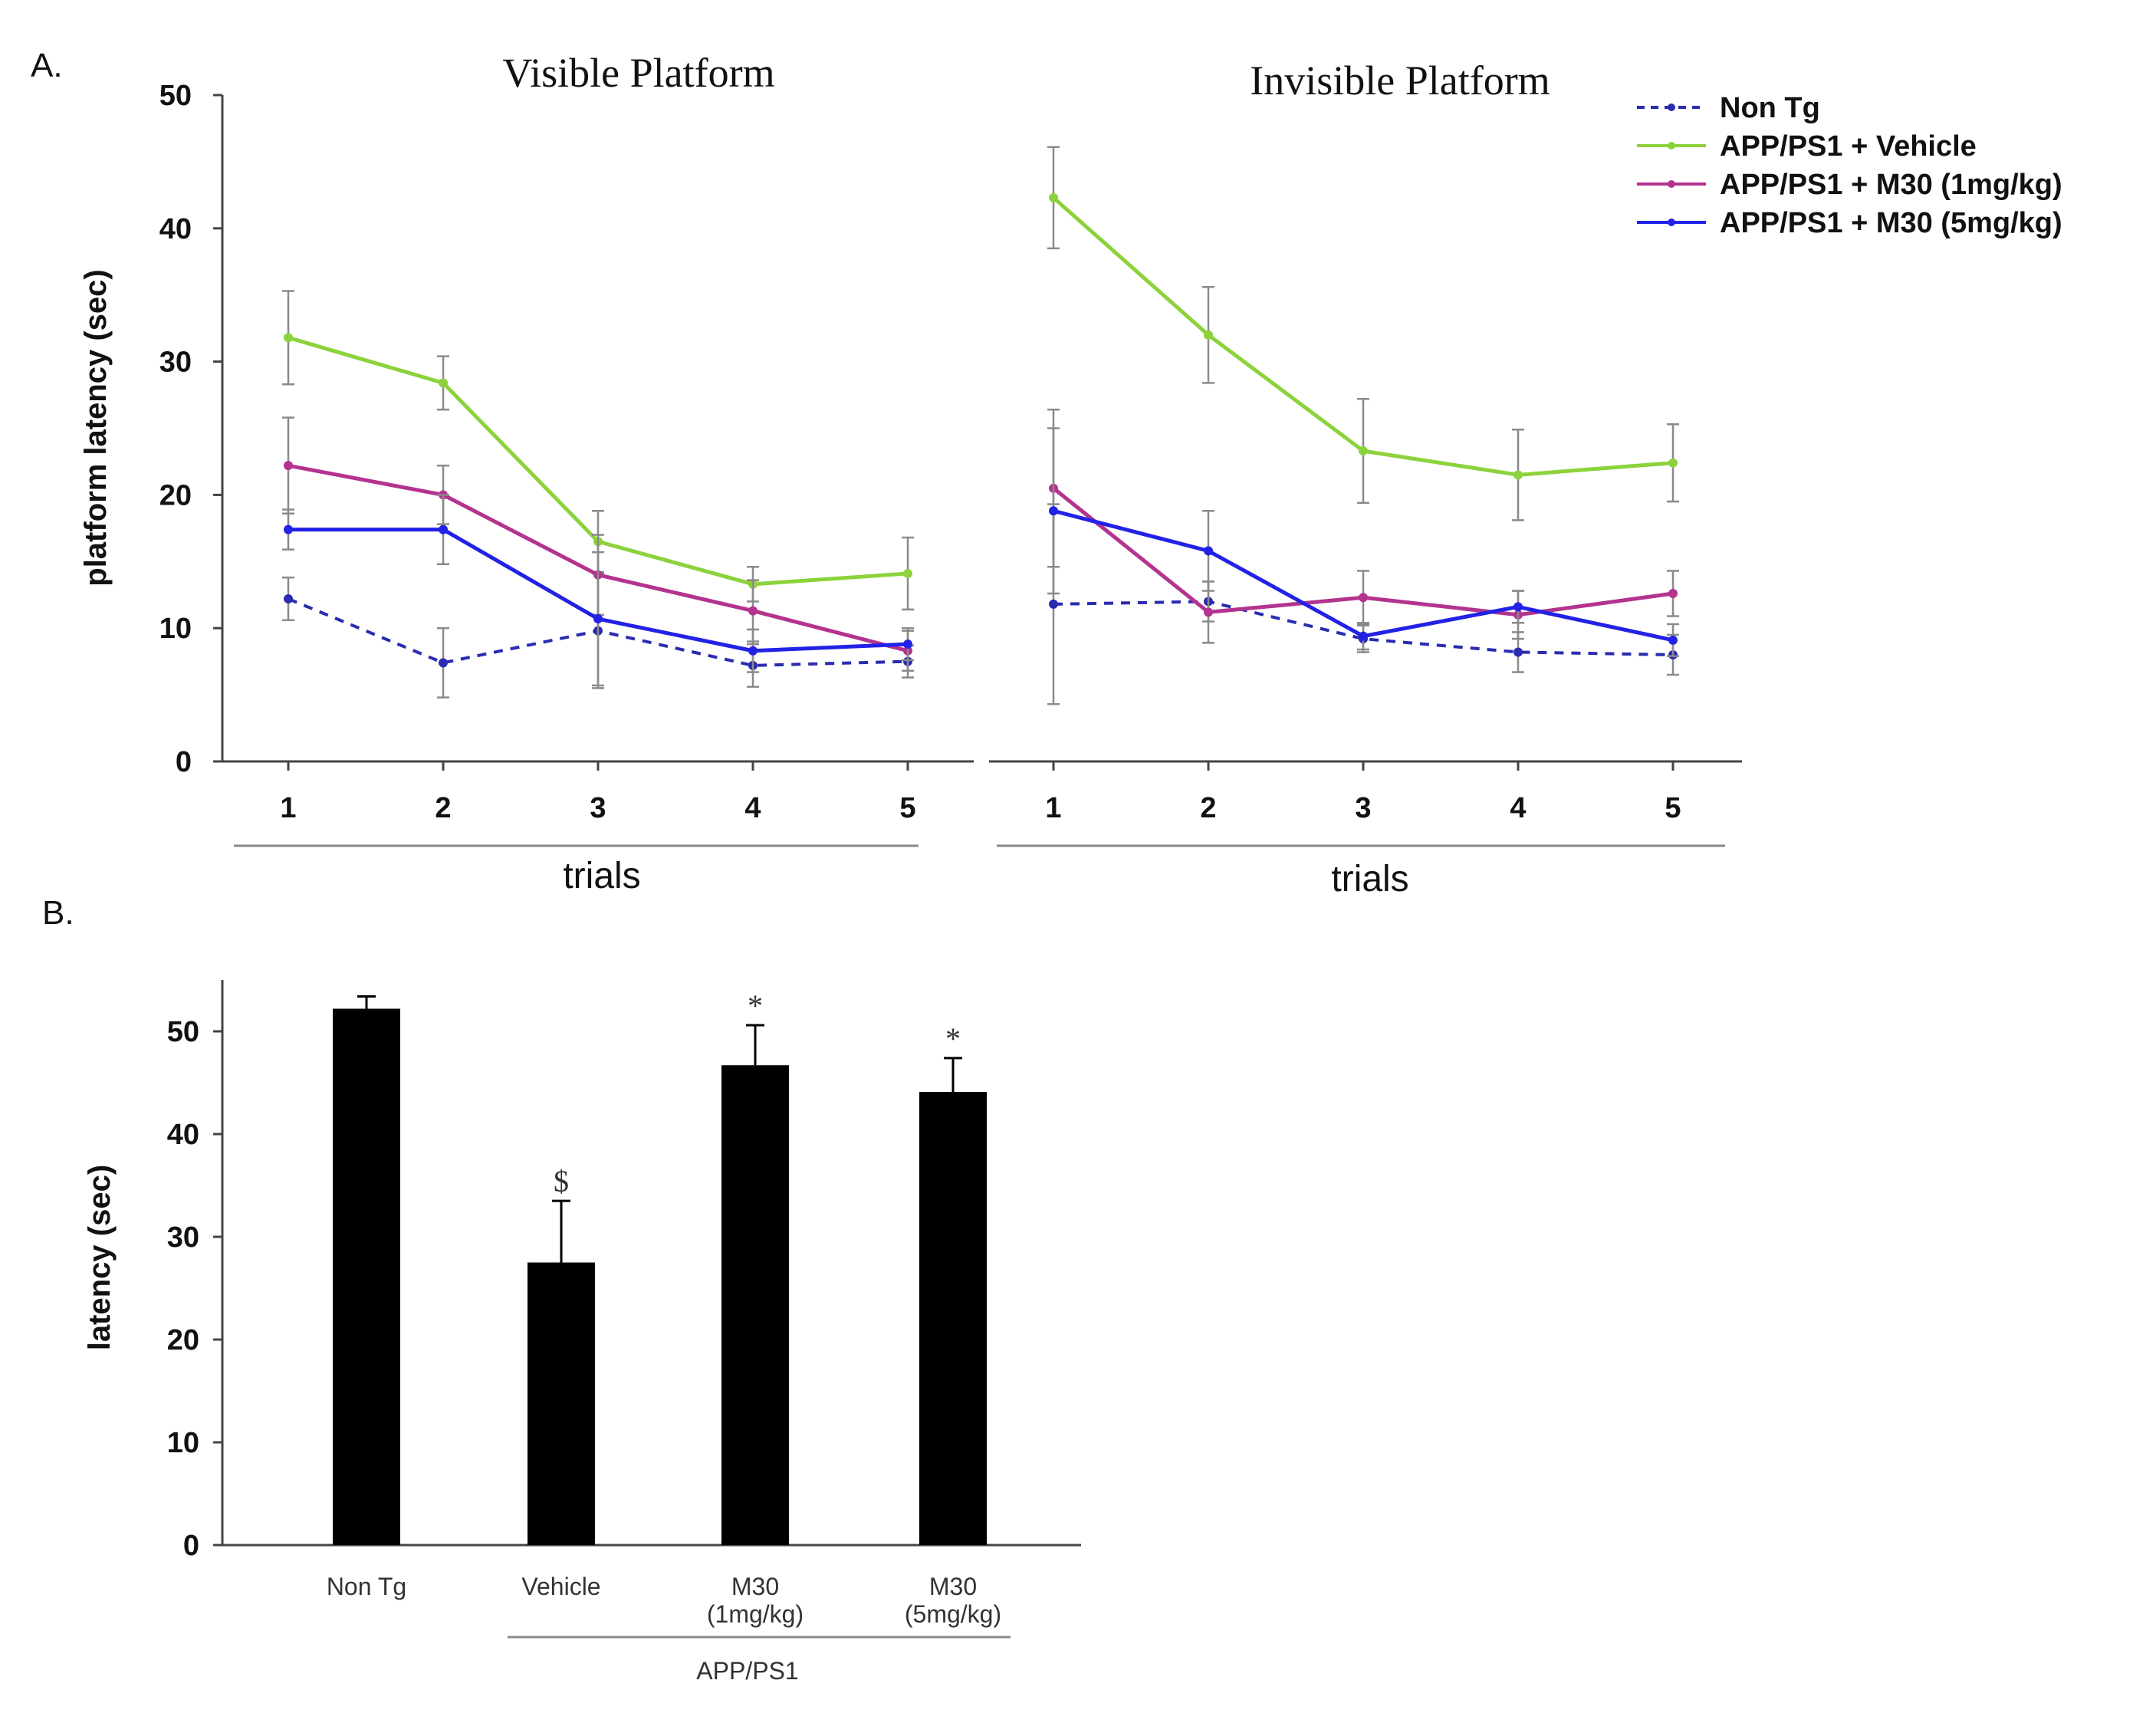  I want to click on invisible-x-tick-label: 4, so click(1518, 808).